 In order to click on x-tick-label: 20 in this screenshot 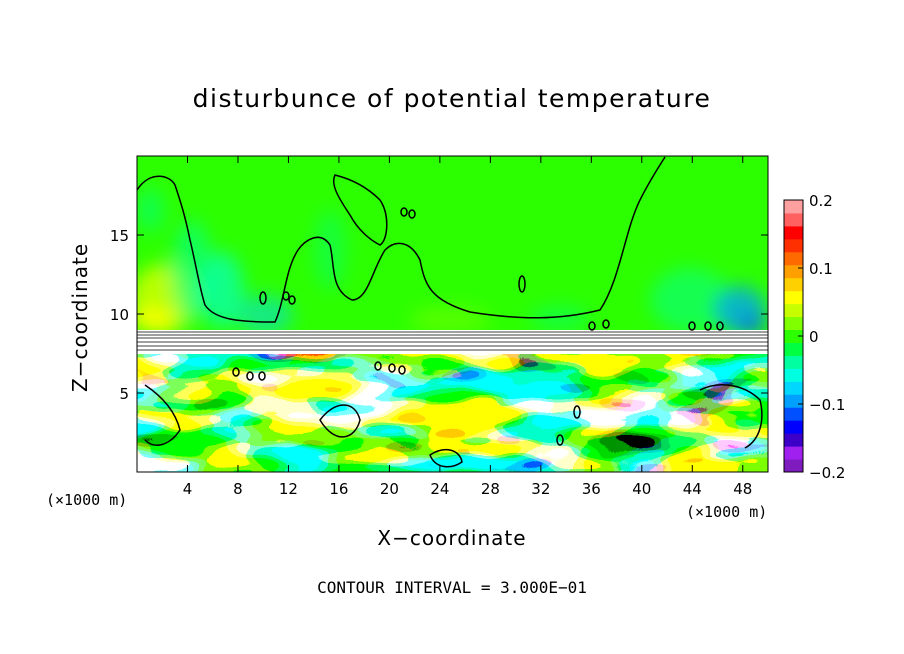, I will do `click(389, 489)`.